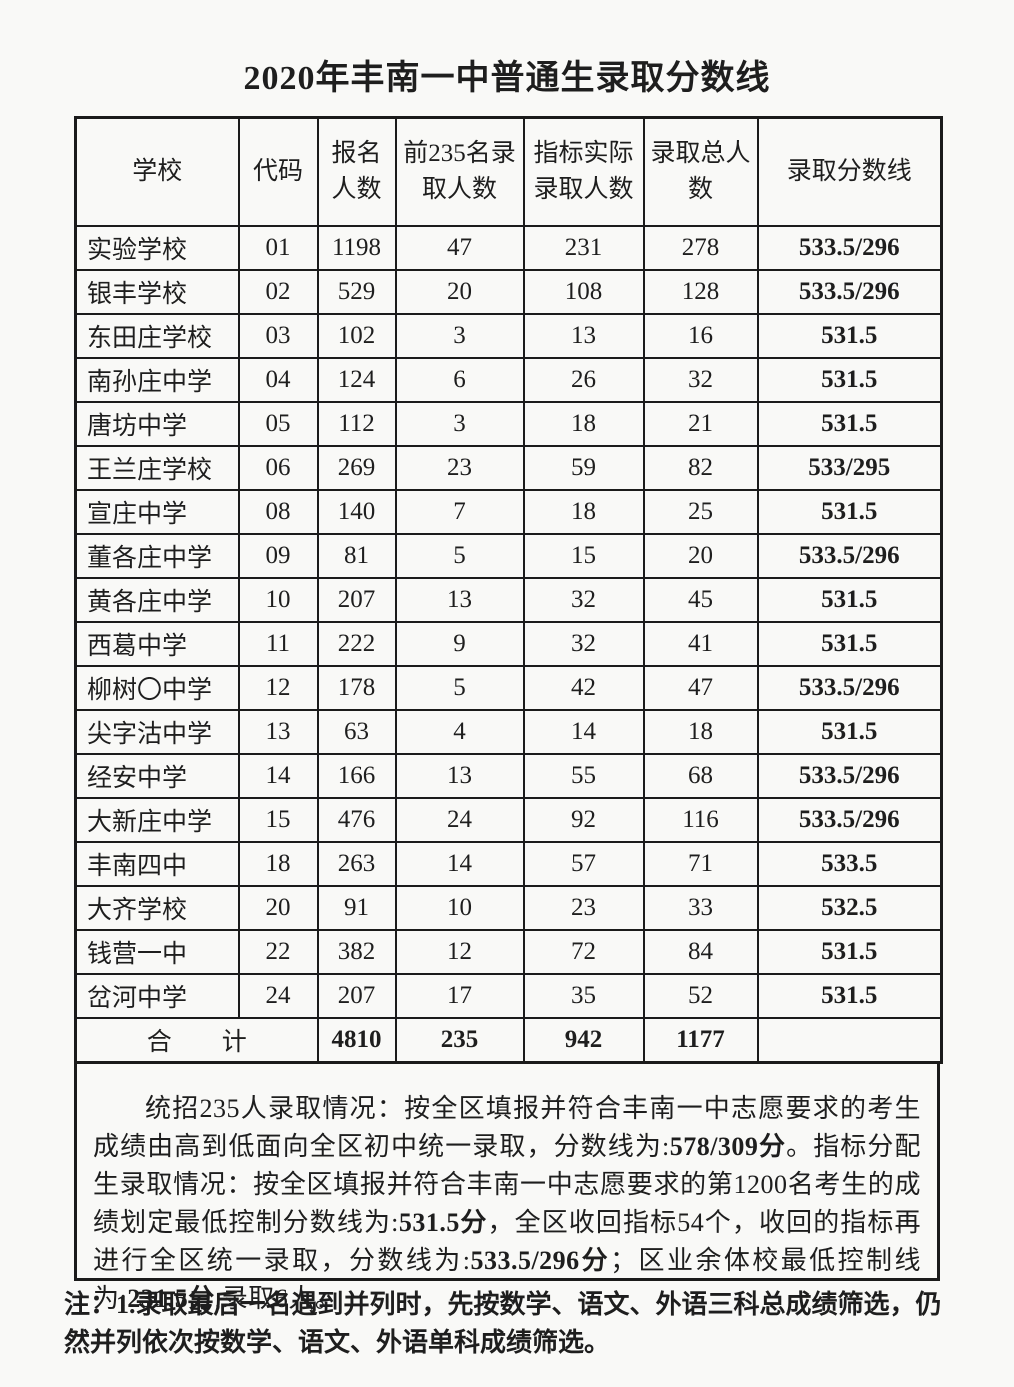 Image resolution: width=1014 pixels, height=1387 pixels. Describe the element at coordinates (459, 951) in the screenshot. I see `top235-admitted-cell: 12` at that location.